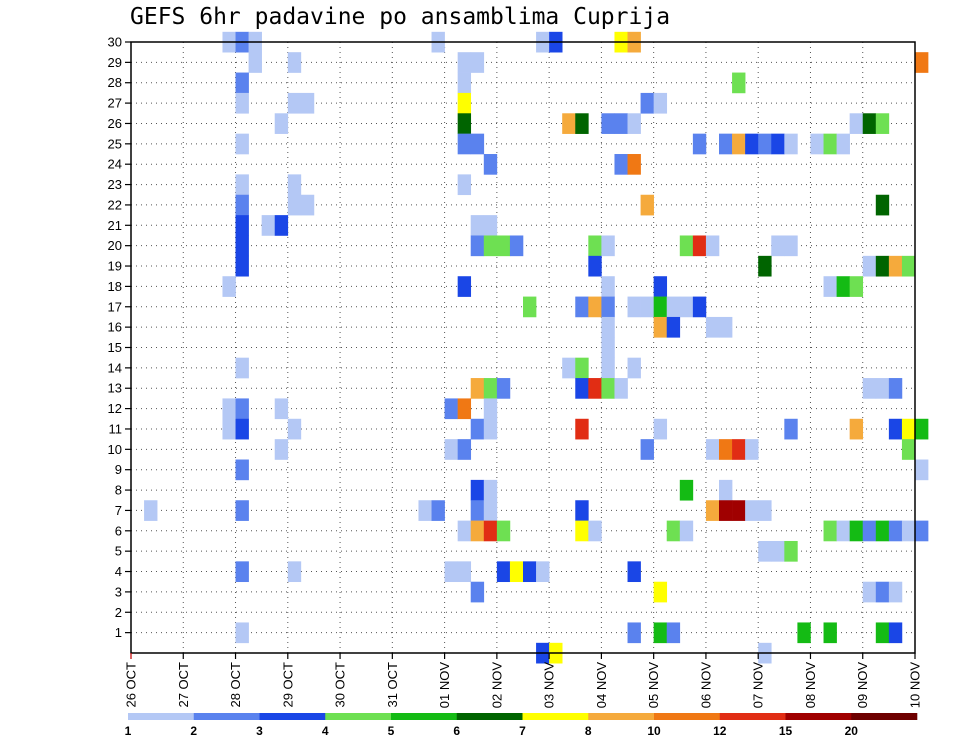 This screenshot has width=960, height=742. I want to click on y-tick-label: 11, so click(116, 428).